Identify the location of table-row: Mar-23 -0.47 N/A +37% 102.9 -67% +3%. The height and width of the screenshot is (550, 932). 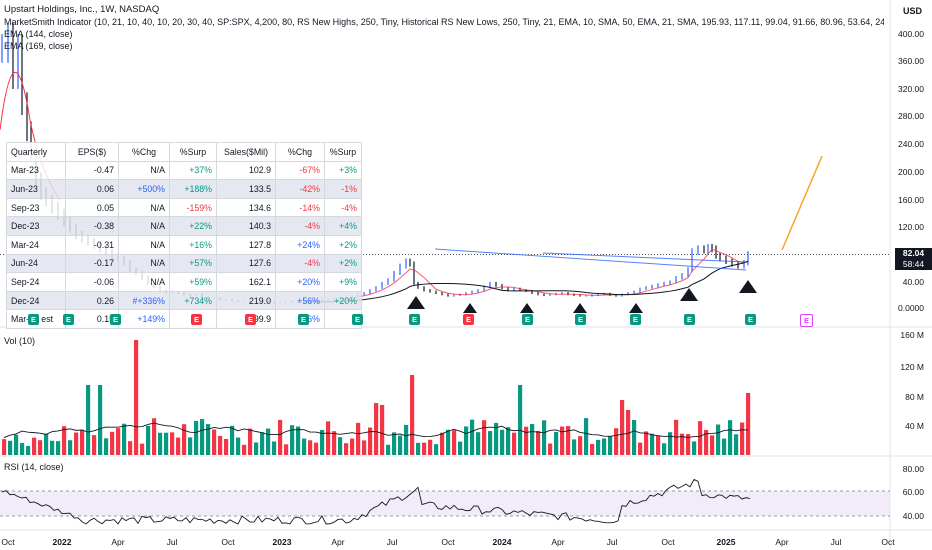
(184, 170).